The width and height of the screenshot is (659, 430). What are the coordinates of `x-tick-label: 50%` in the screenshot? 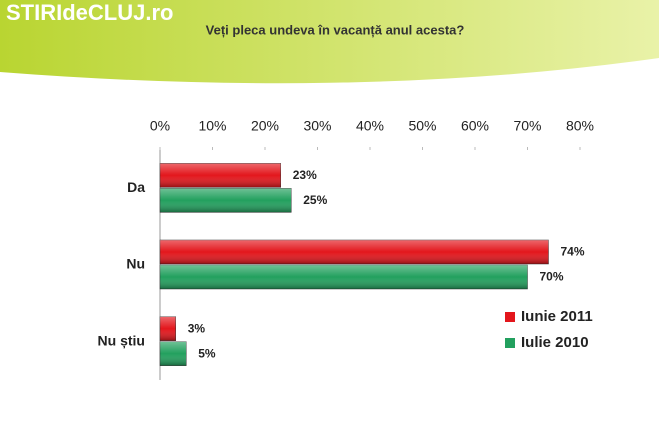 It's located at (422, 126).